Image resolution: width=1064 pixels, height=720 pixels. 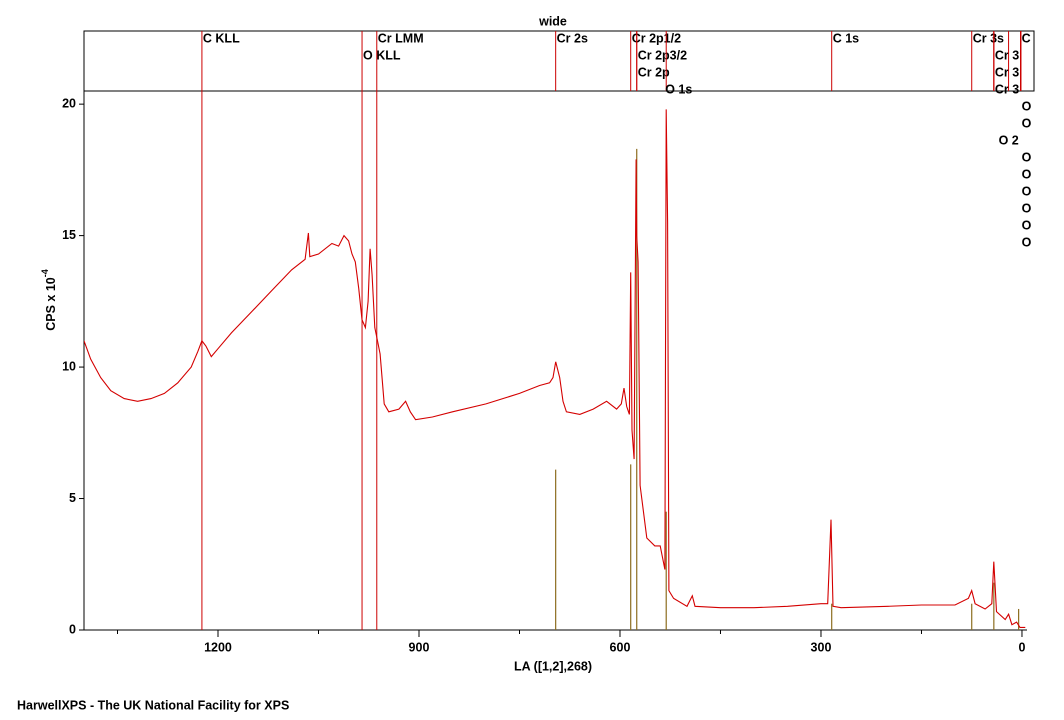 What do you see at coordinates (69, 103) in the screenshot?
I see `y-tick-label: 20` at bounding box center [69, 103].